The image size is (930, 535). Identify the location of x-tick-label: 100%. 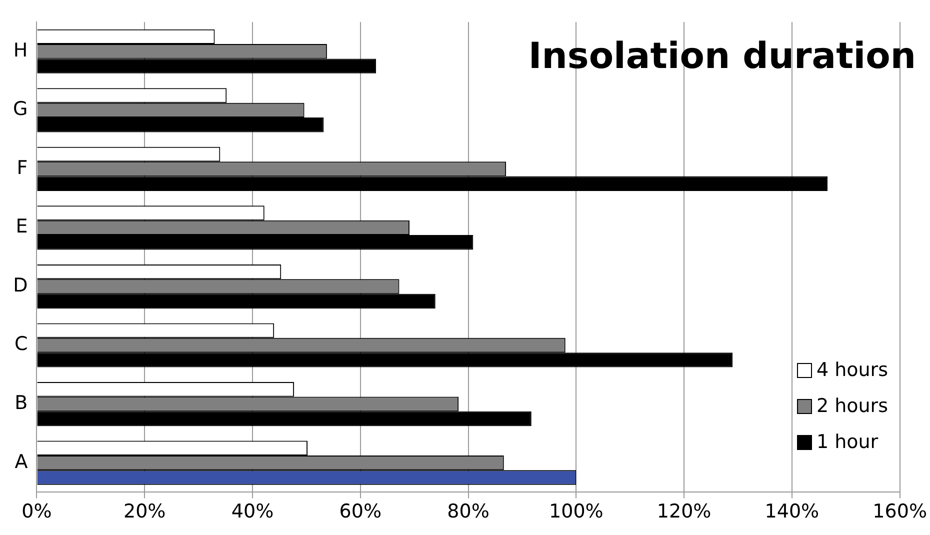
(576, 511).